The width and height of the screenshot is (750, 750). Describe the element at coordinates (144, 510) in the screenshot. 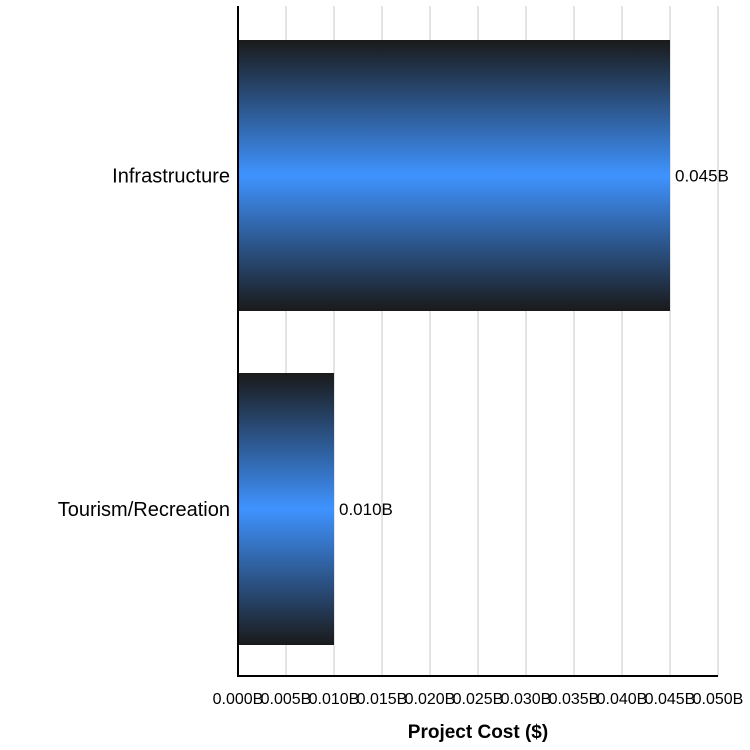

I see `category-label: Tourism/Recreation` at that location.